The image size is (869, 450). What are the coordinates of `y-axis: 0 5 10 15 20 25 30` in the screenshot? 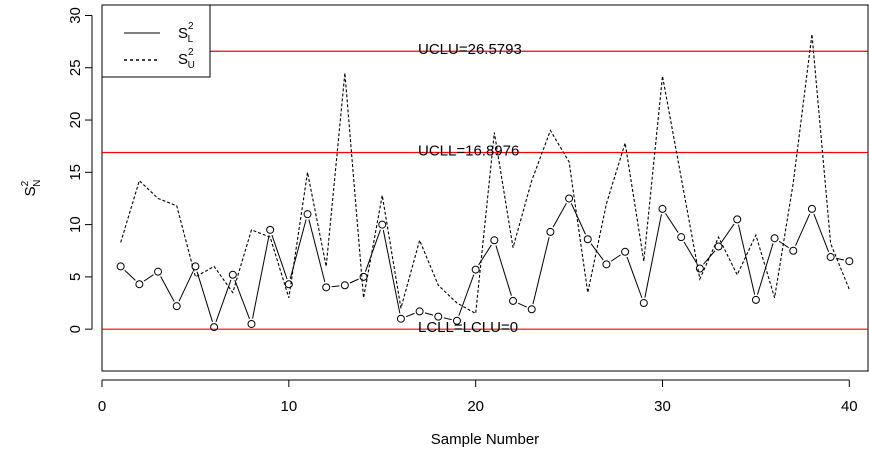 It's located at (80, 170).